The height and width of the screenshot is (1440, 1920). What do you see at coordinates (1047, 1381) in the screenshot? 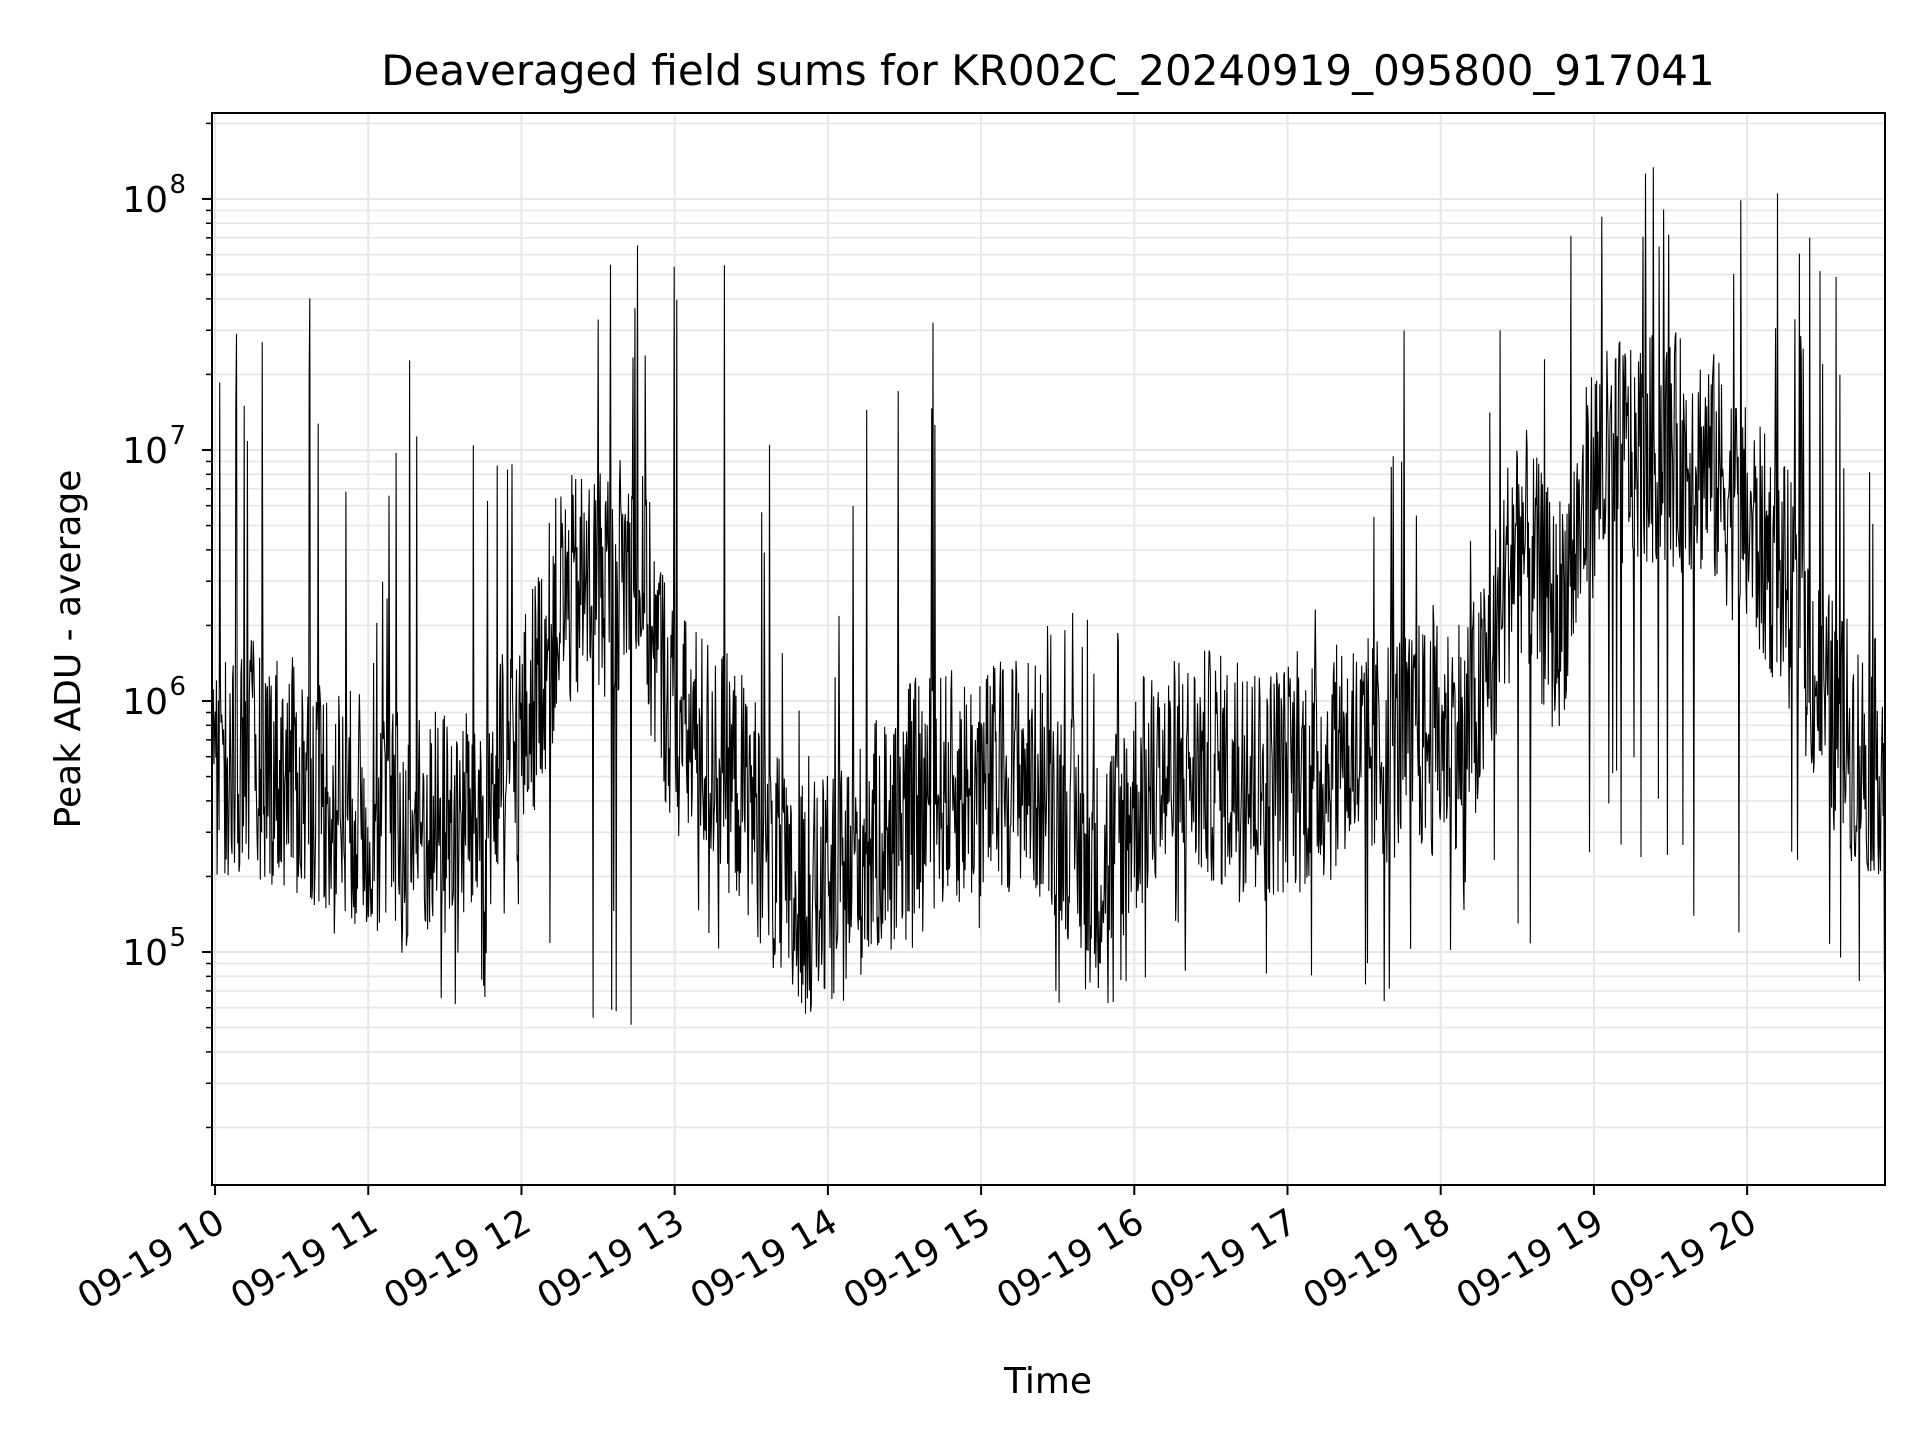
I see `x-axis-label: Time` at bounding box center [1047, 1381].